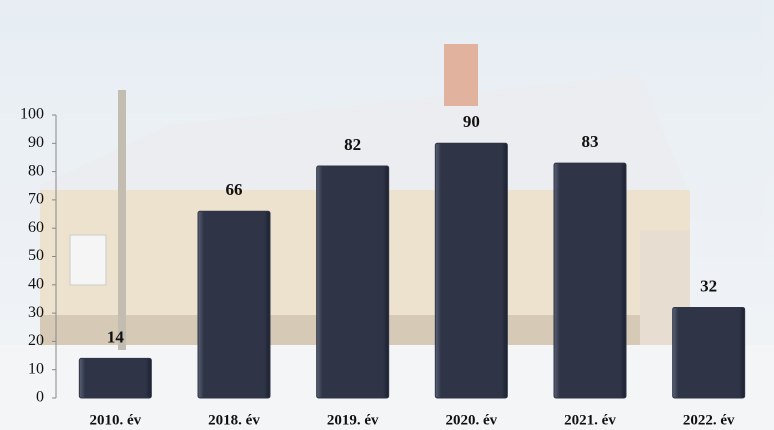 This screenshot has height=430, width=774. I want to click on x-tick-label: 2022. év, so click(709, 420).